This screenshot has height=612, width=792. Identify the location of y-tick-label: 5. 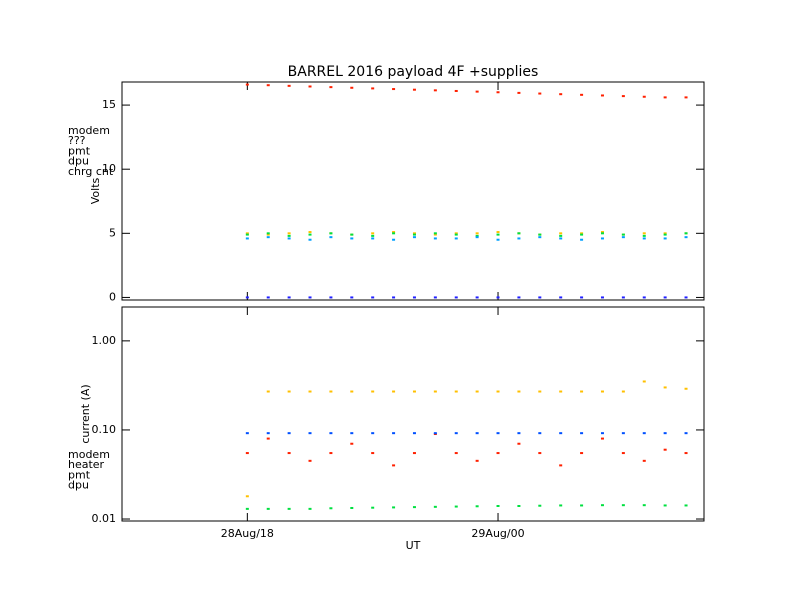
(112, 232).